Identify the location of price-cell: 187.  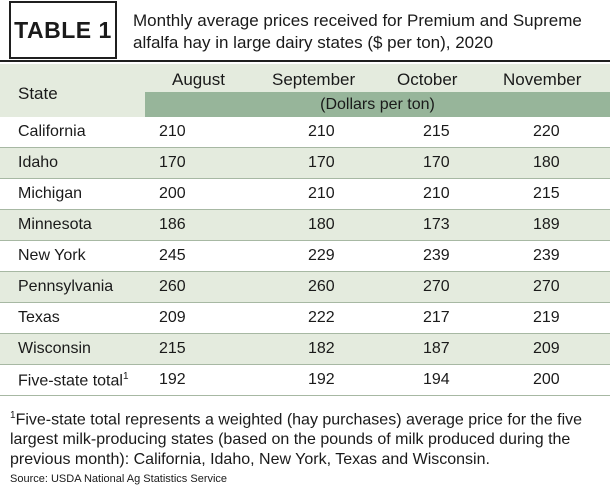
(436, 348).